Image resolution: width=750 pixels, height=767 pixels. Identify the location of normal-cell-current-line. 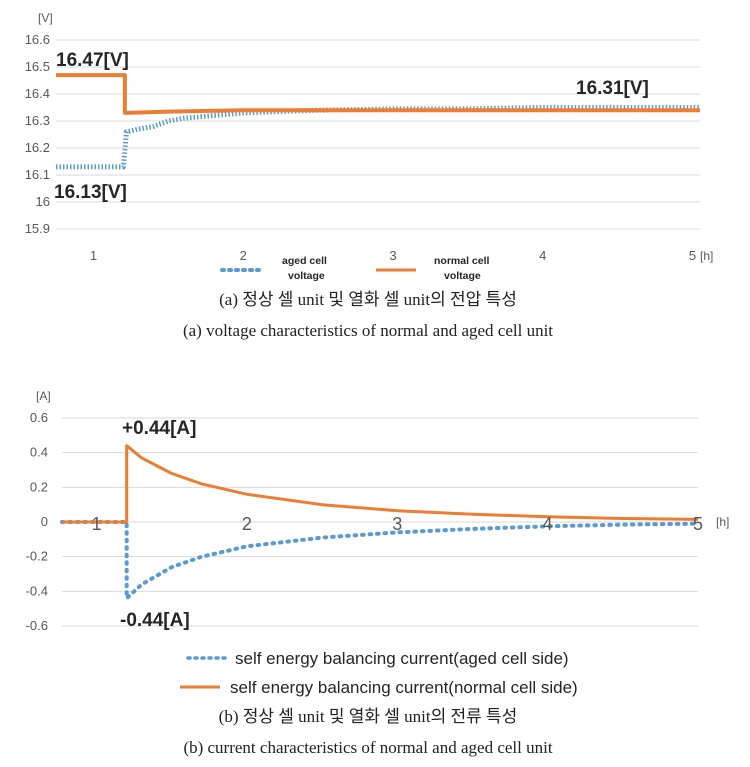
(380, 484).